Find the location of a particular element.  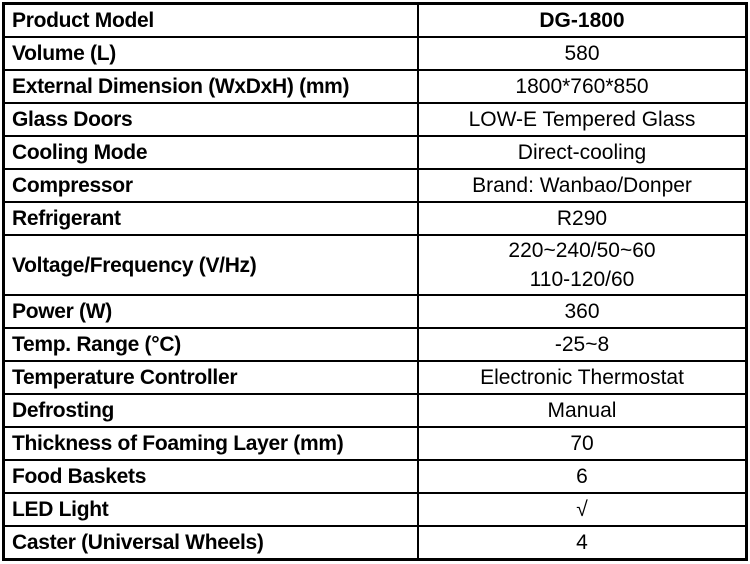

spec-value: 580 is located at coordinates (582, 53).